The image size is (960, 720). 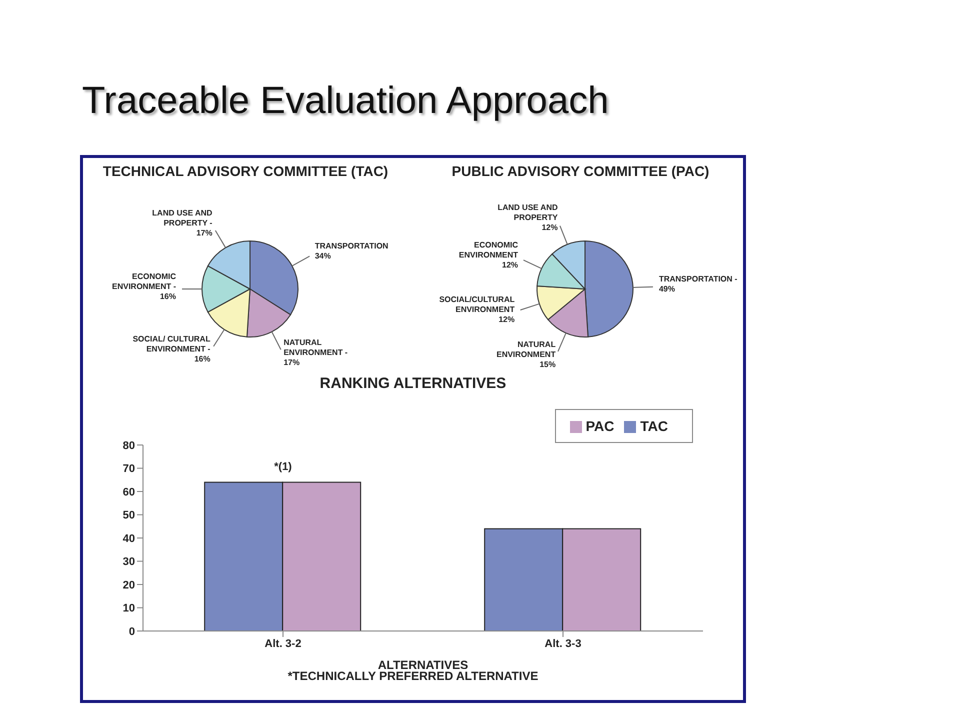 I want to click on y-tick-label: 60, so click(x=128, y=492).